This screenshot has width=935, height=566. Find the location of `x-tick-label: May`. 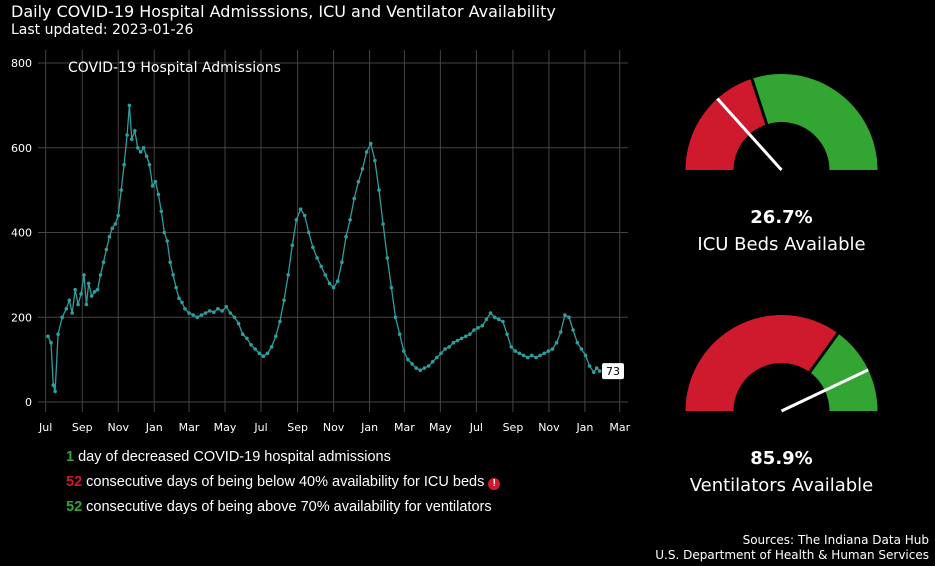

x-tick-label: May is located at coordinates (225, 427).